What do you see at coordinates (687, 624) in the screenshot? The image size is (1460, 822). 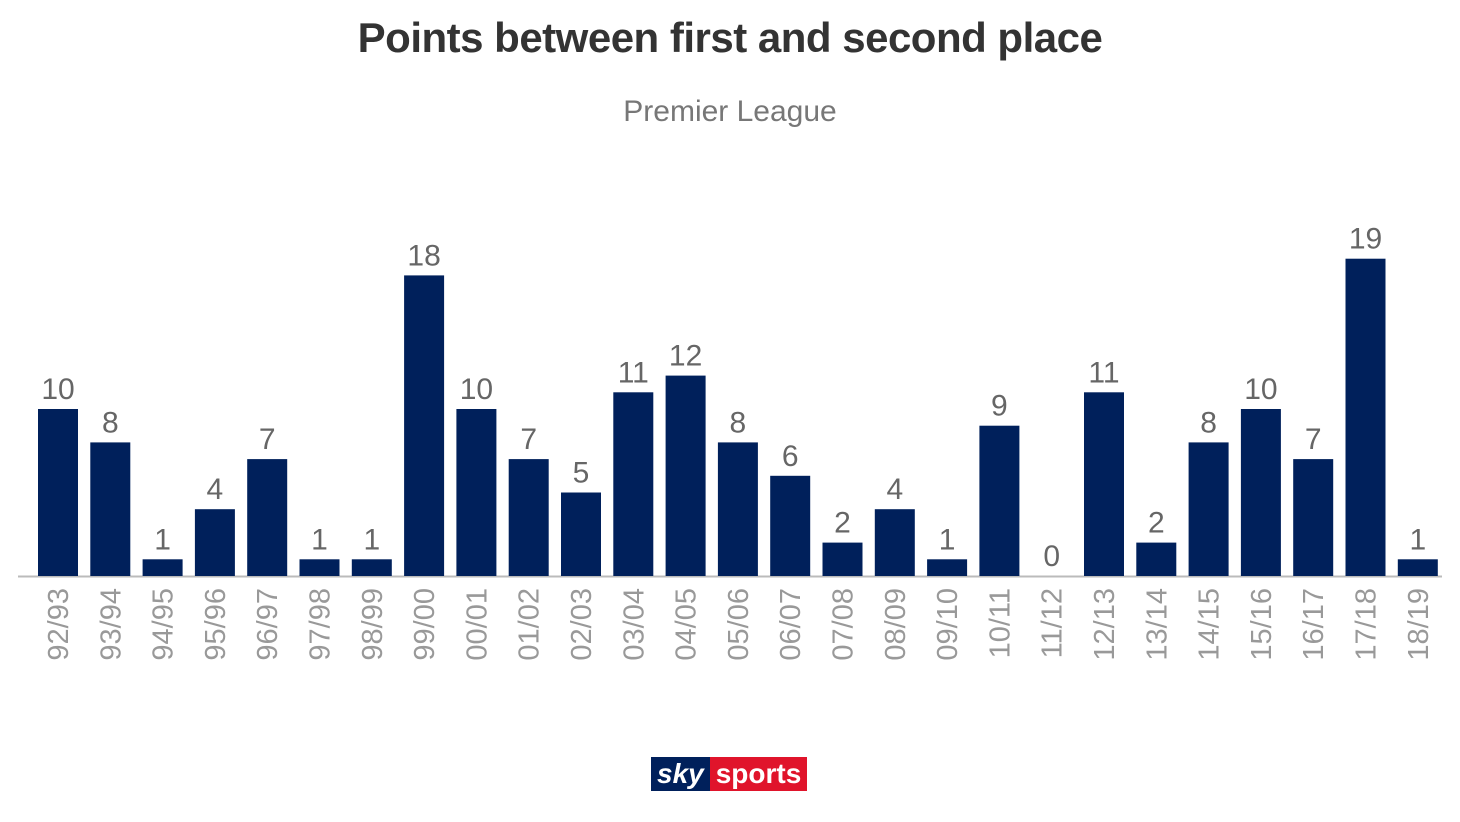 I see `x-tick-label-04/05: 04/05` at bounding box center [687, 624].